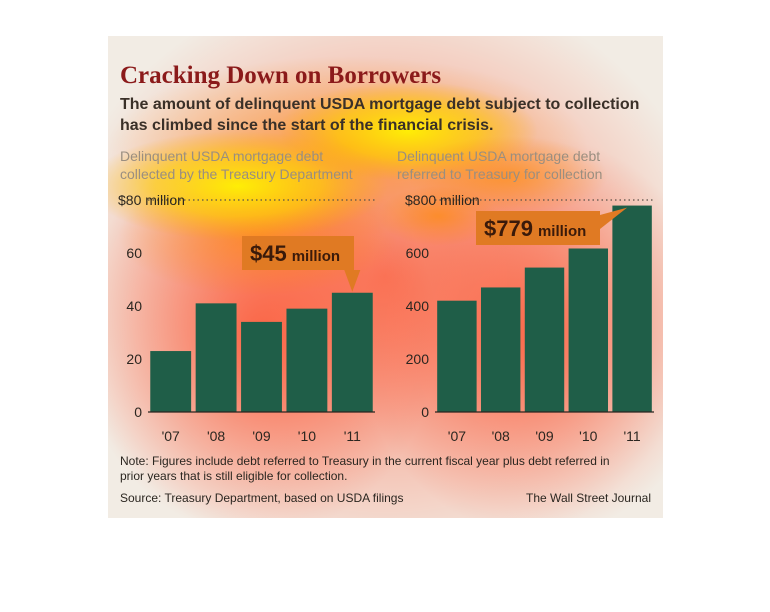  I want to click on left-x-tick-label: '10, so click(307, 436).